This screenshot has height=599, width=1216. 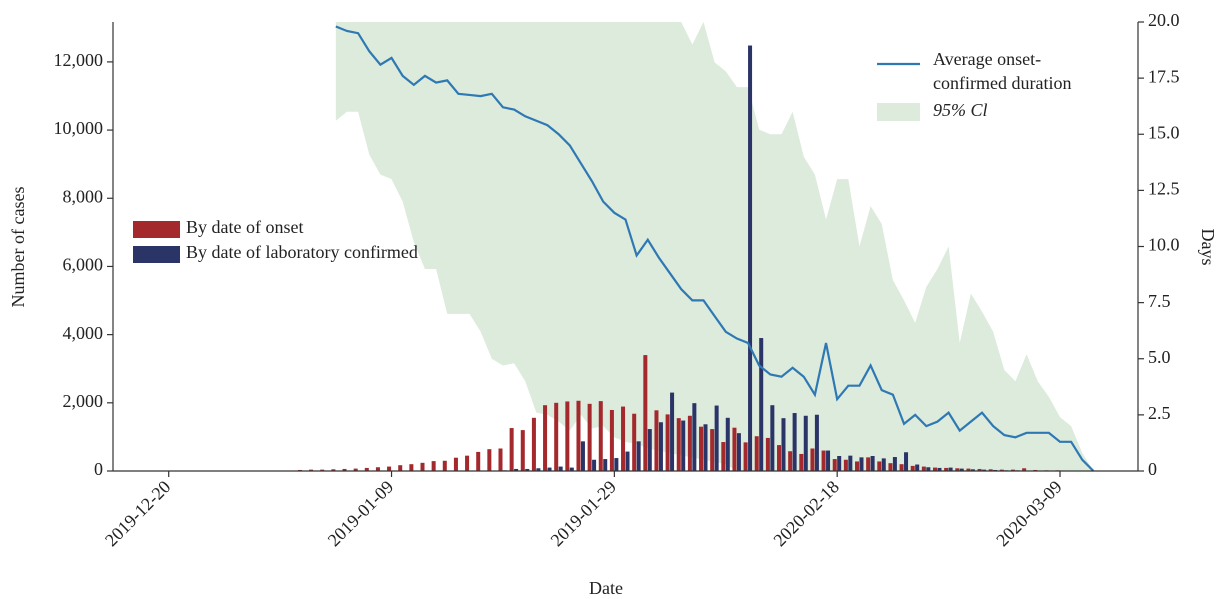 I want to click on y-tick-label: 12,000, so click(x=79, y=60).